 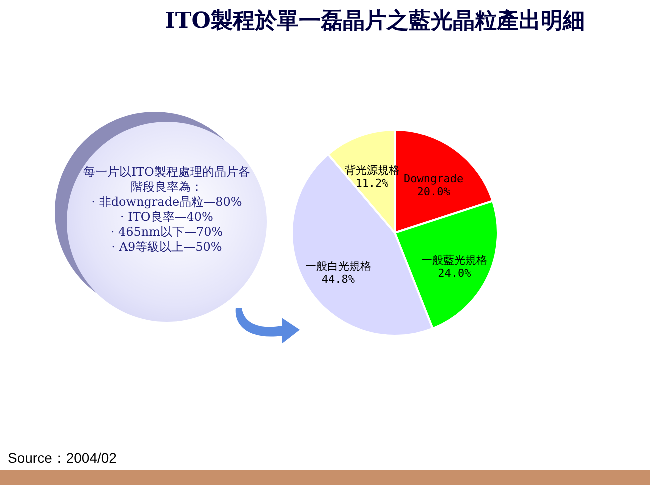 I want to click on data-label: 20.0%, so click(x=434, y=192).